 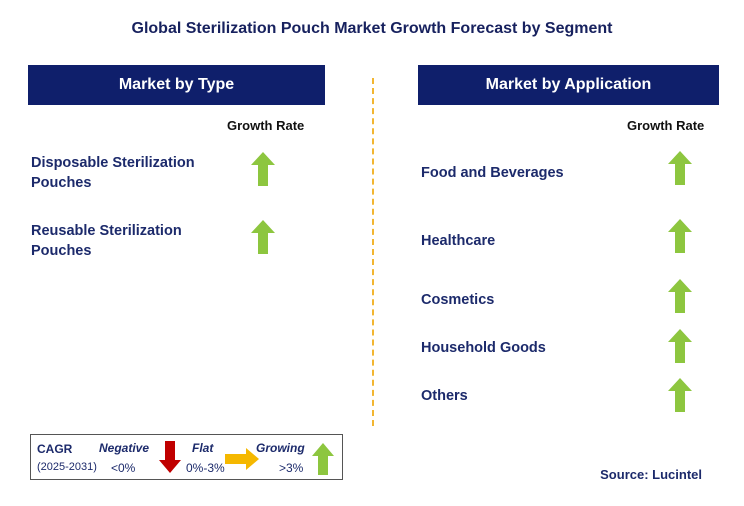 I want to click on application-item-healthcare: Healthcare, so click(x=458, y=241).